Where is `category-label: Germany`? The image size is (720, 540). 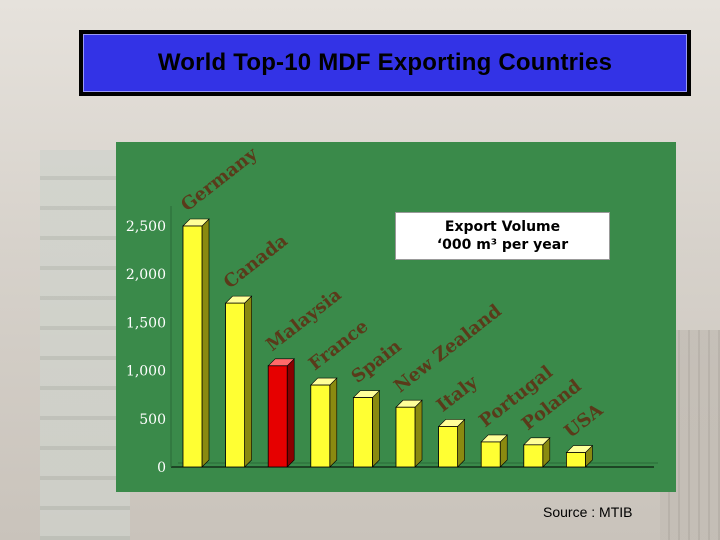
category-label: Germany is located at coordinates (219, 179).